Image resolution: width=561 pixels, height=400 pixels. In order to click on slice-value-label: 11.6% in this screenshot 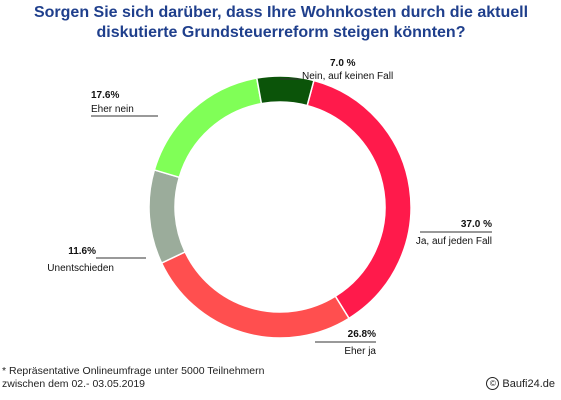, I will do `click(82, 251)`.